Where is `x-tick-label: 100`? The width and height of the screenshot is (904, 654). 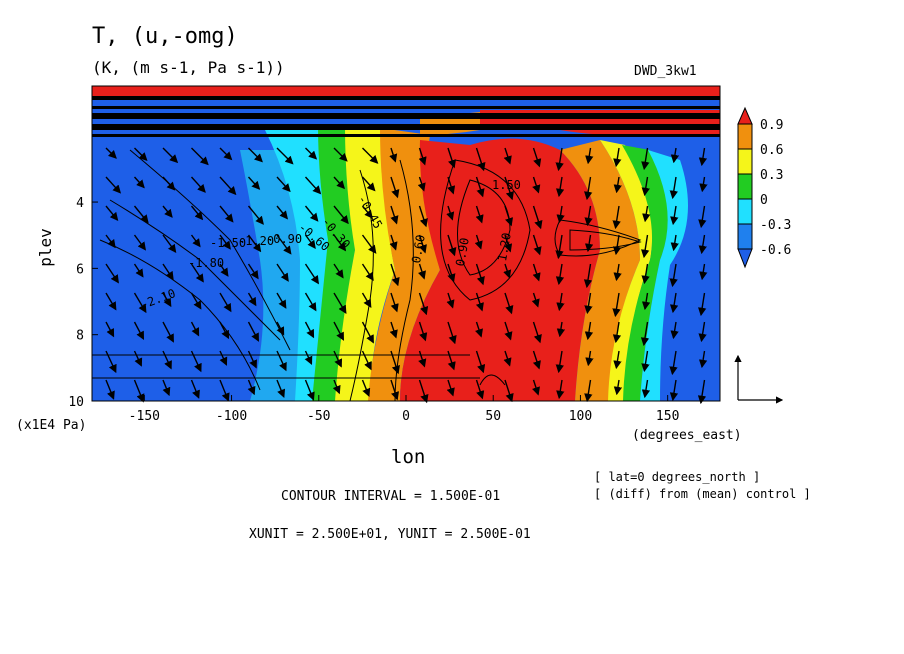
x-tick-label: 100 is located at coordinates (580, 416).